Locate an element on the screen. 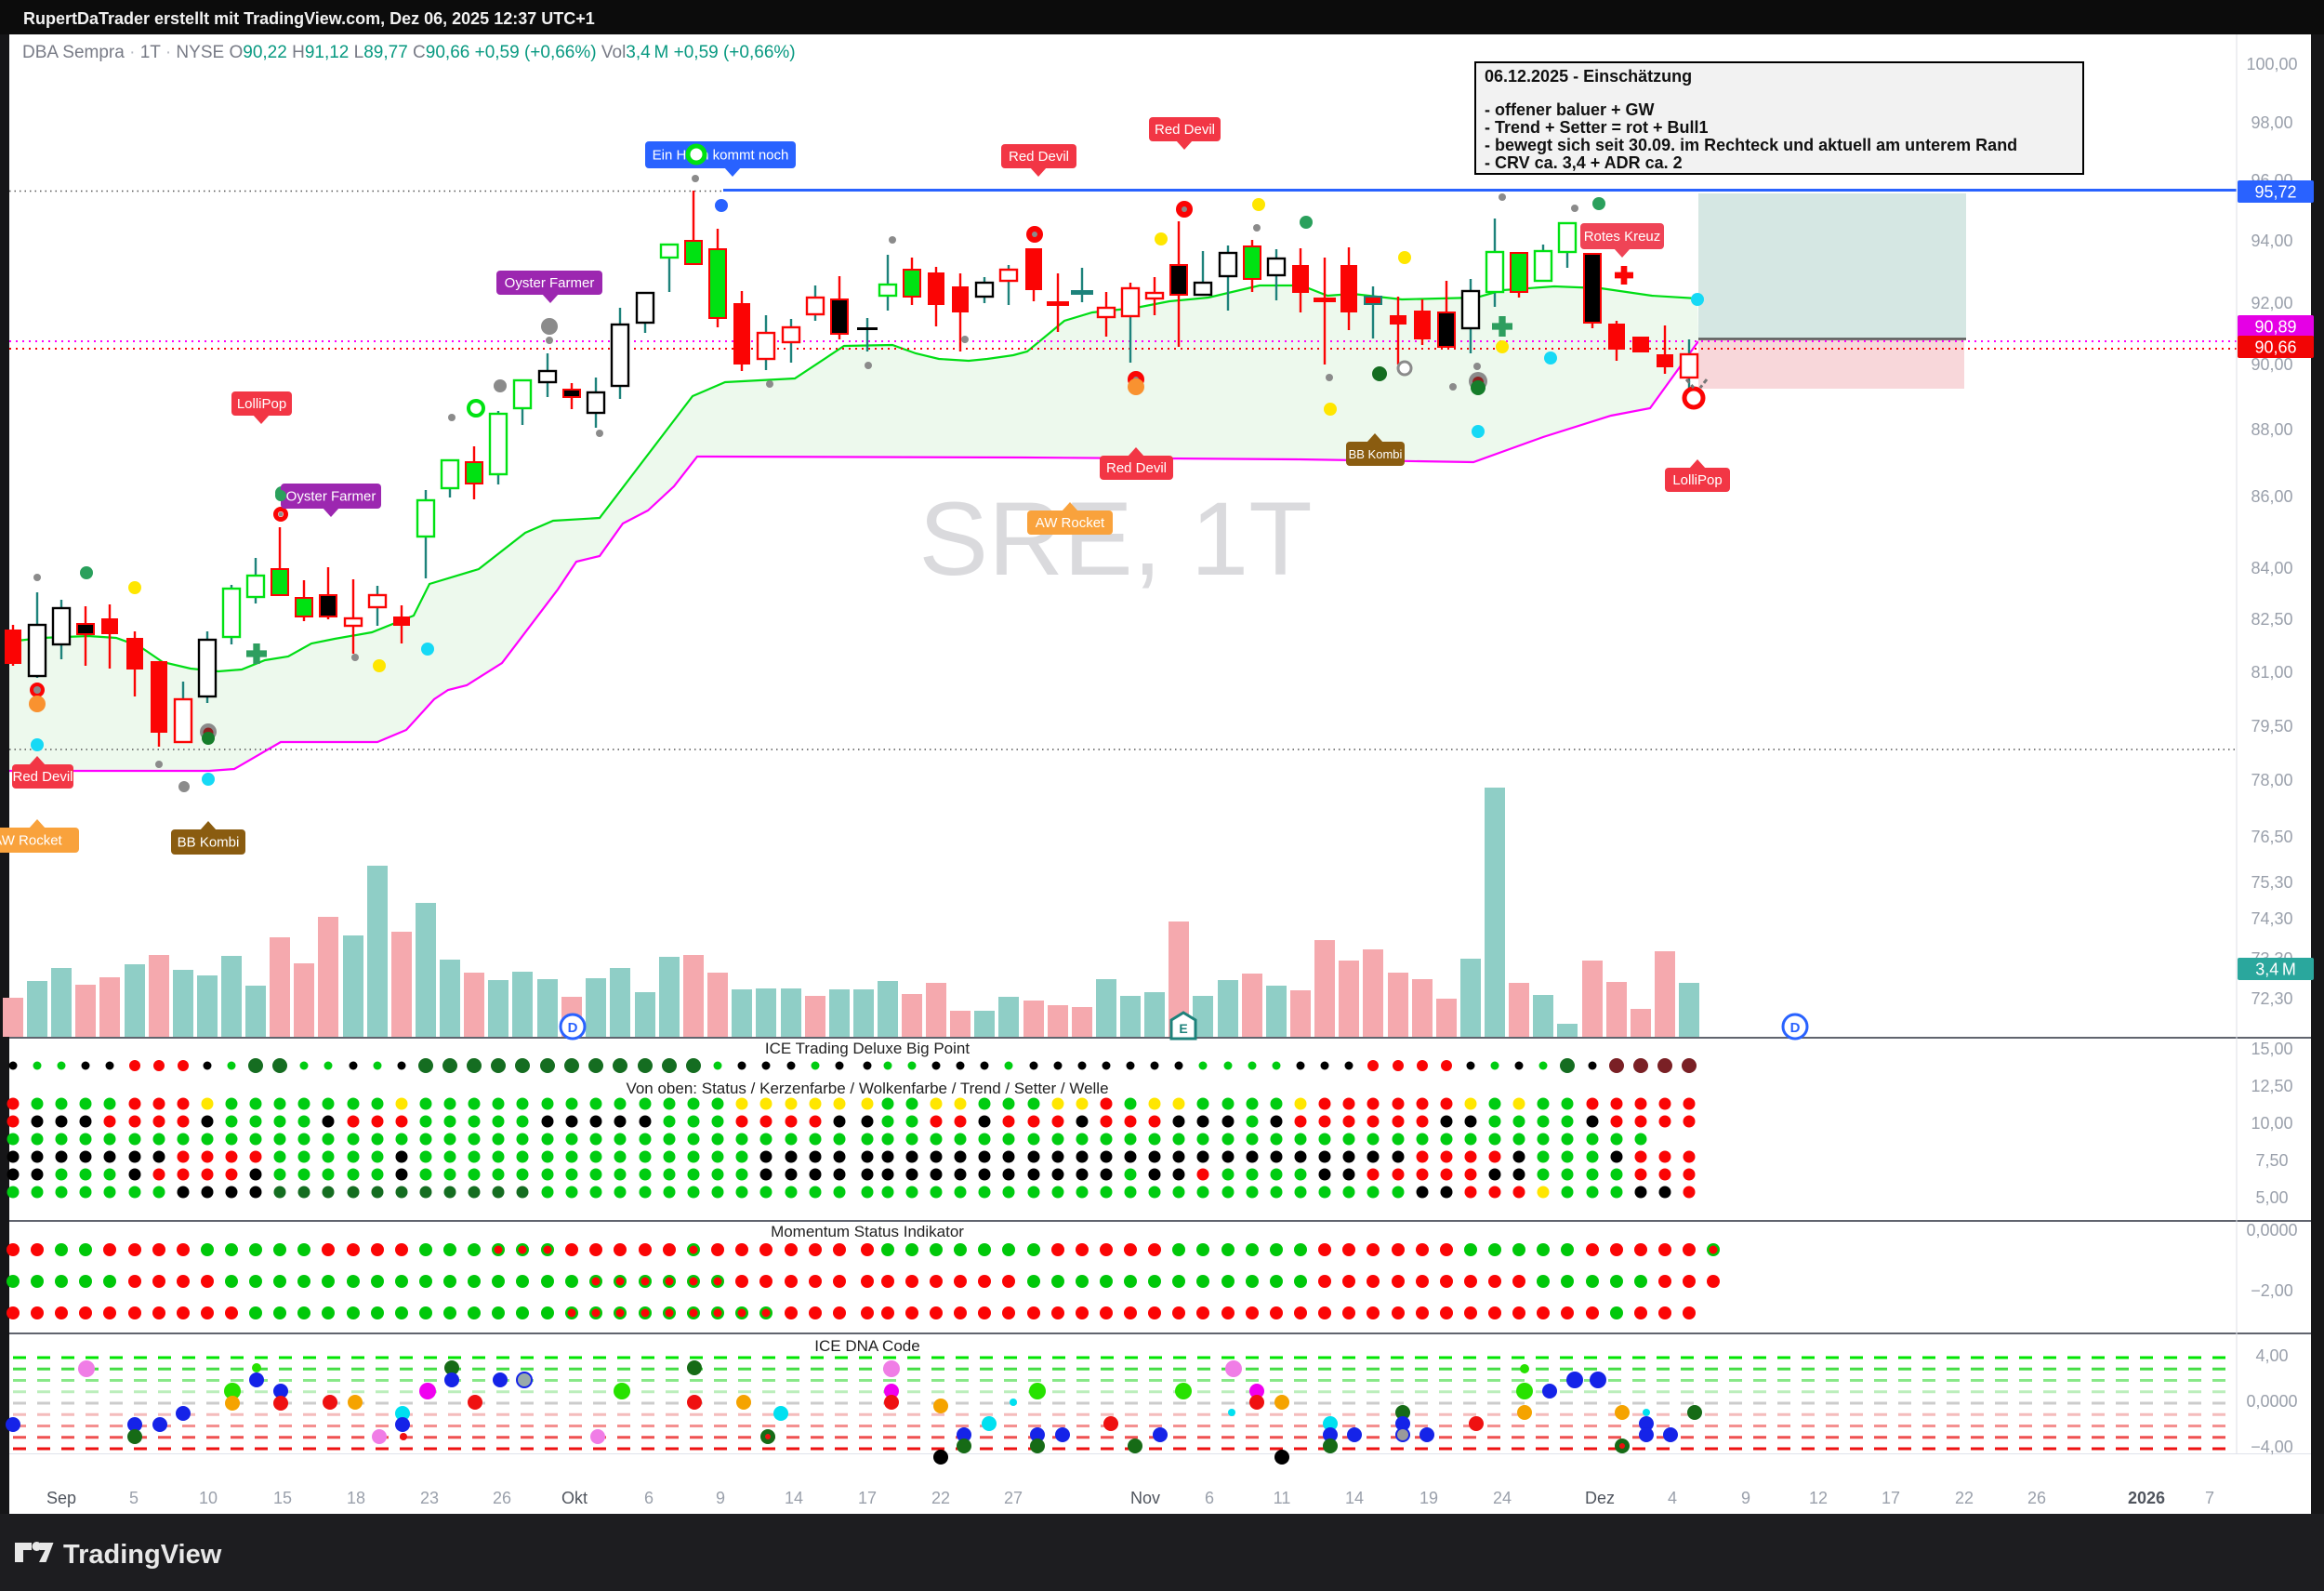 The width and height of the screenshot is (2324, 1591). svg-text: 78,00 is located at coordinates (2271, 780).